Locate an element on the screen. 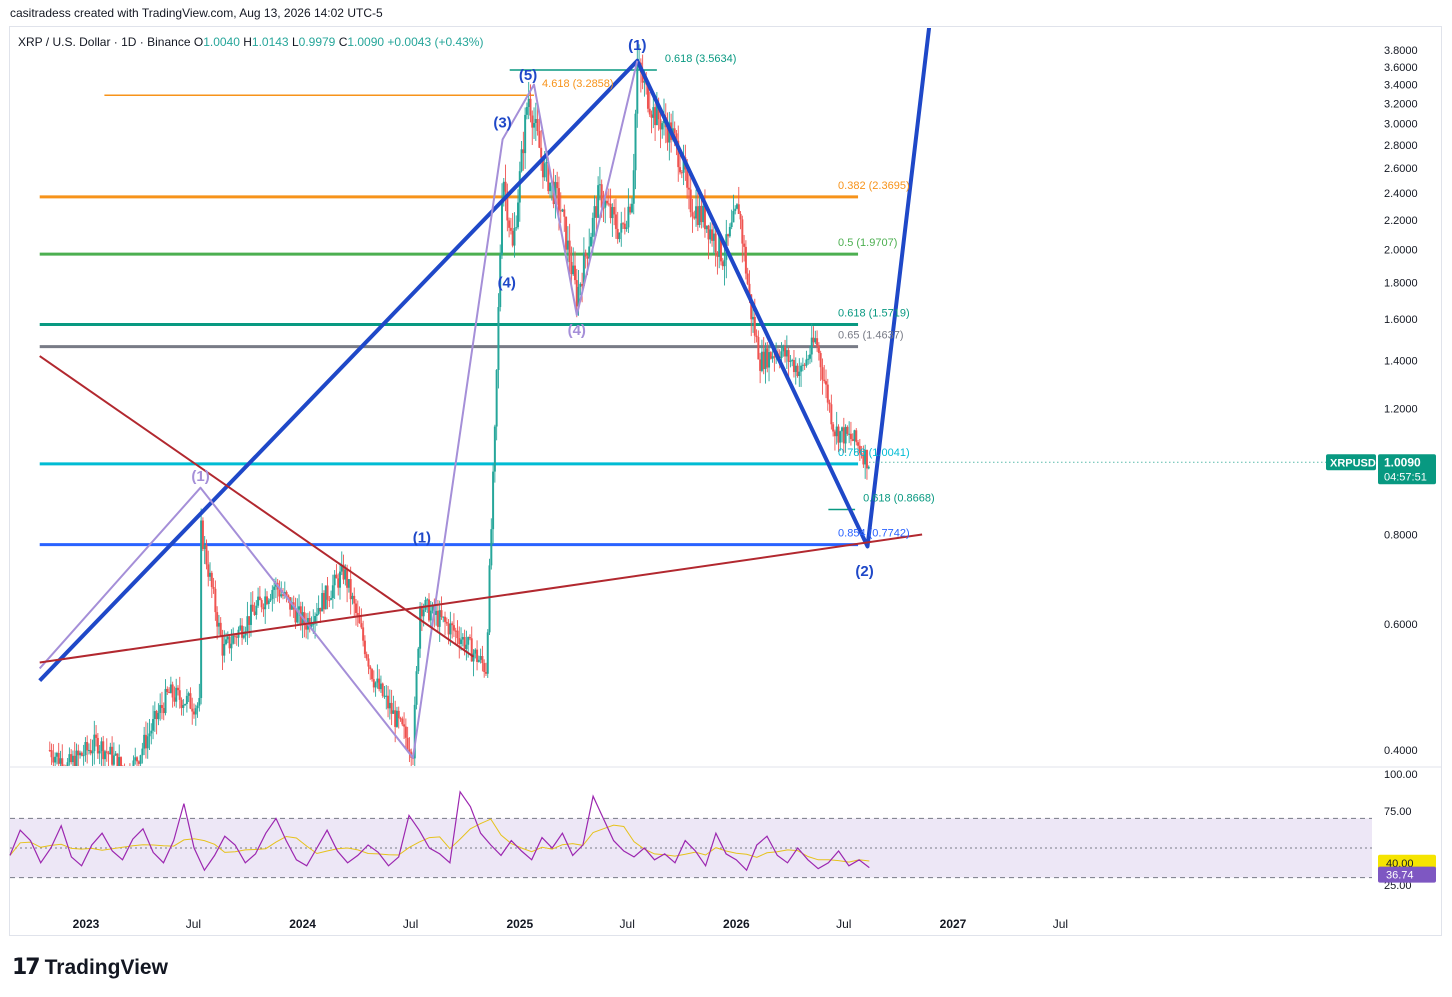  rsi-tick-label: 75.00 is located at coordinates (1398, 812).